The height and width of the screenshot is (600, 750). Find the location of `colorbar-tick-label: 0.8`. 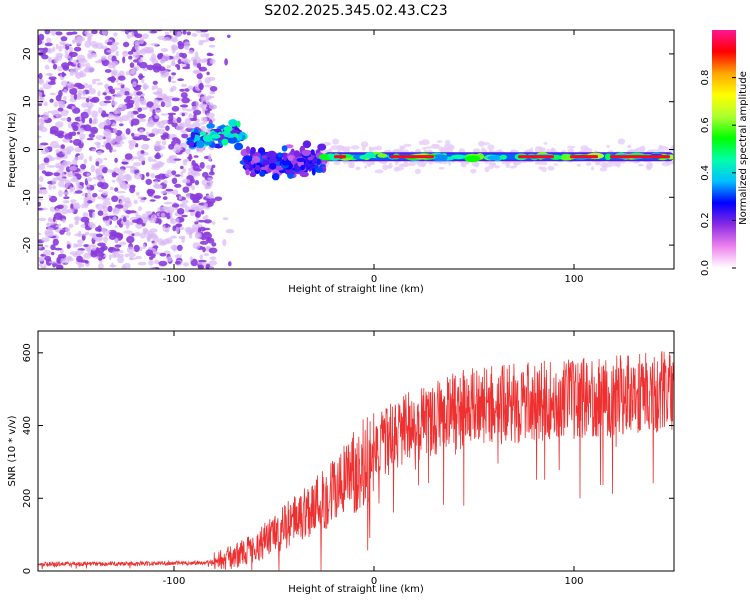

colorbar-tick-label: 0.8 is located at coordinates (705, 78).